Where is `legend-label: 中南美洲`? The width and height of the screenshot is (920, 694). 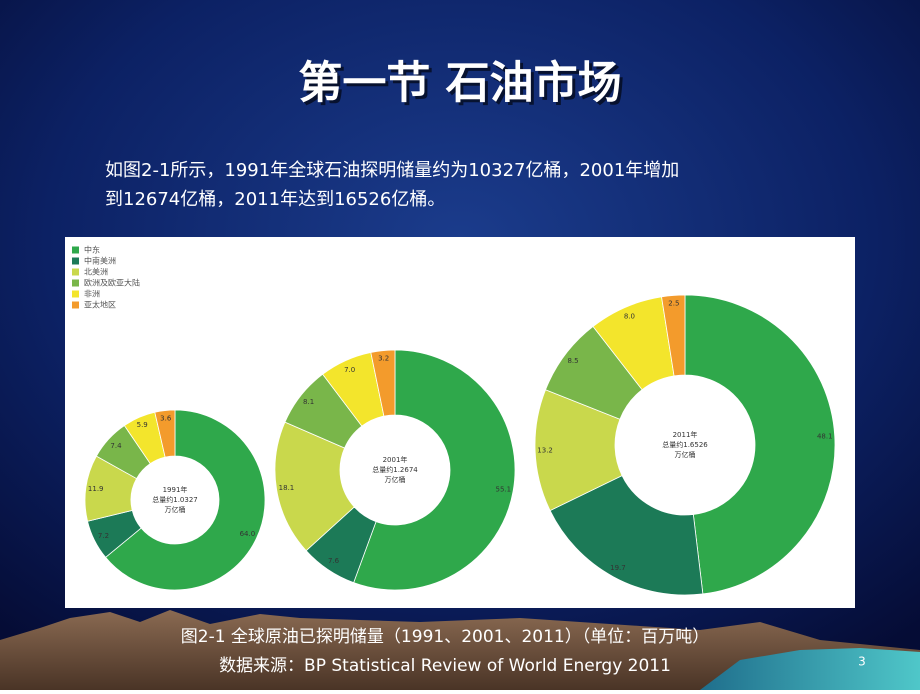
legend-label: 中南美洲 is located at coordinates (100, 261).